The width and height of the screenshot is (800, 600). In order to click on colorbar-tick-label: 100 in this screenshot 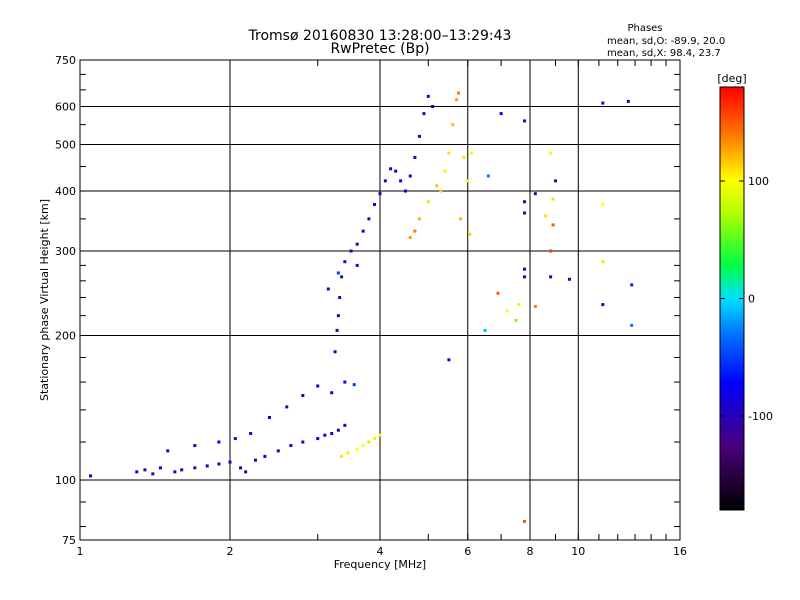, I will do `click(758, 181)`.